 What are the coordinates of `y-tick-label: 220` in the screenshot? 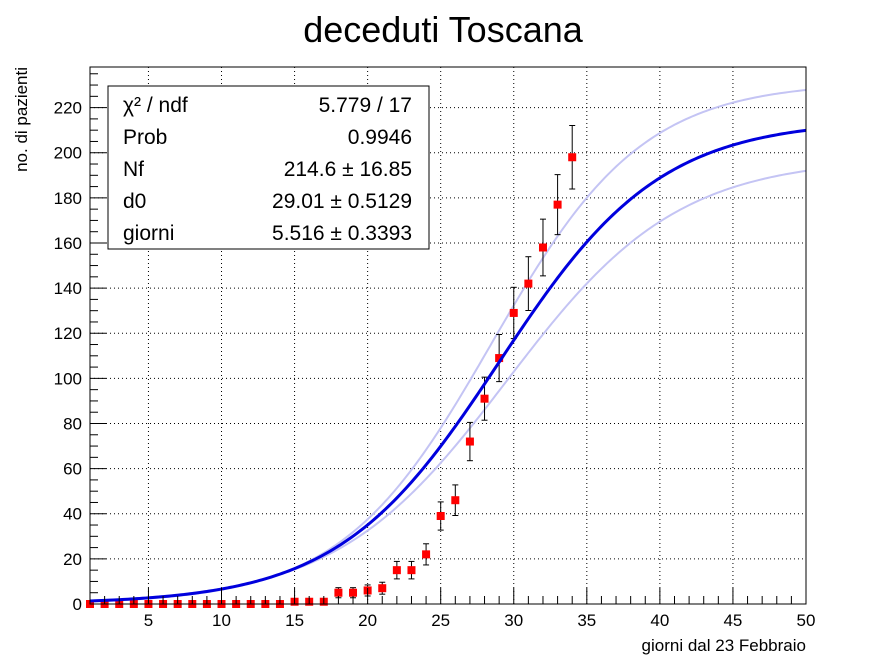 It's located at (68, 108).